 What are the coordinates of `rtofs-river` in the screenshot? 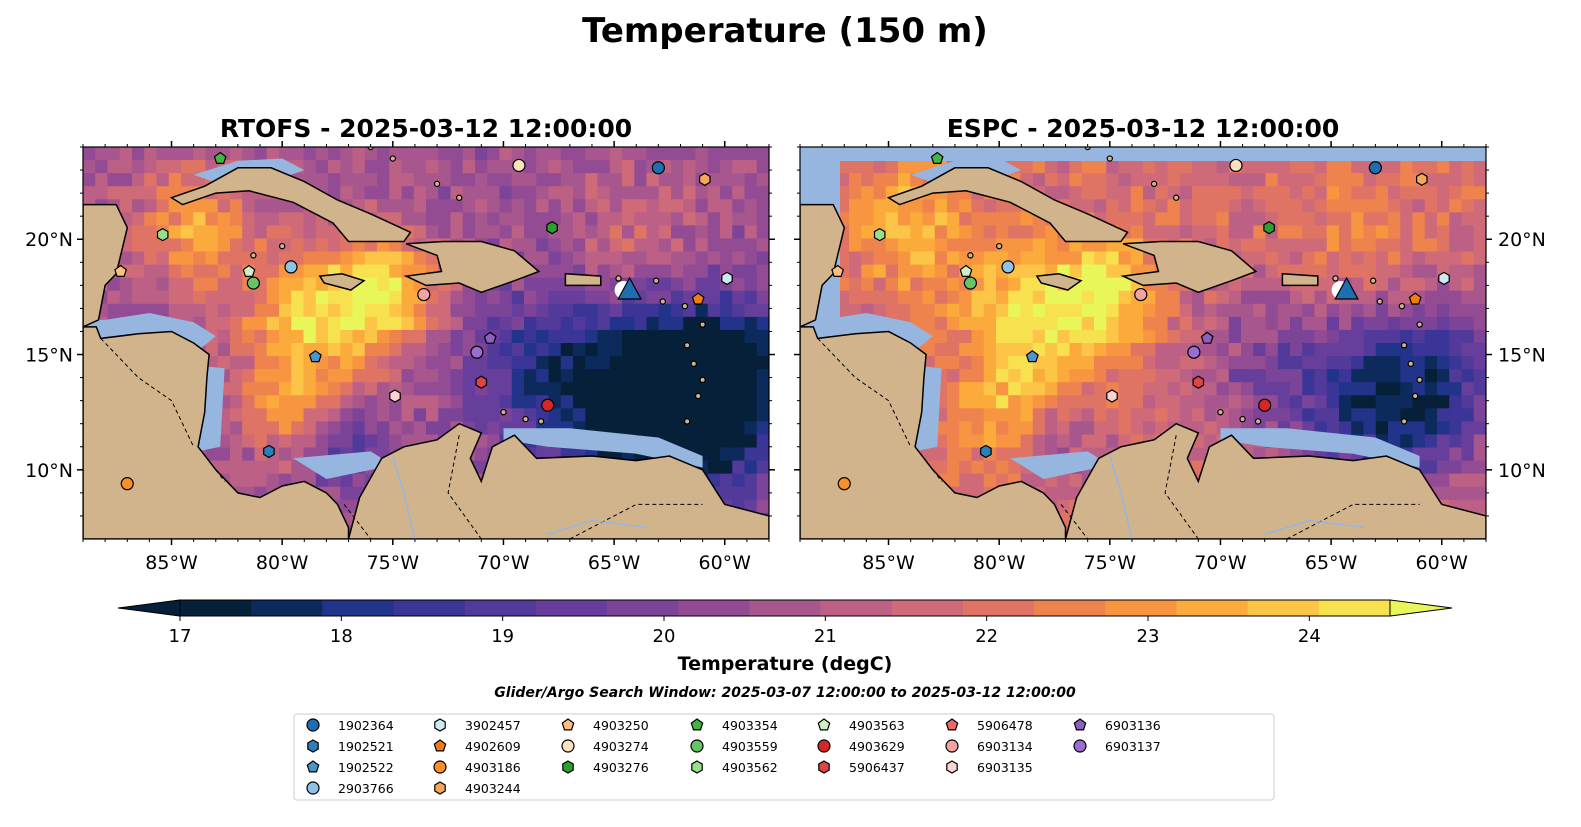 It's located at (404, 497).